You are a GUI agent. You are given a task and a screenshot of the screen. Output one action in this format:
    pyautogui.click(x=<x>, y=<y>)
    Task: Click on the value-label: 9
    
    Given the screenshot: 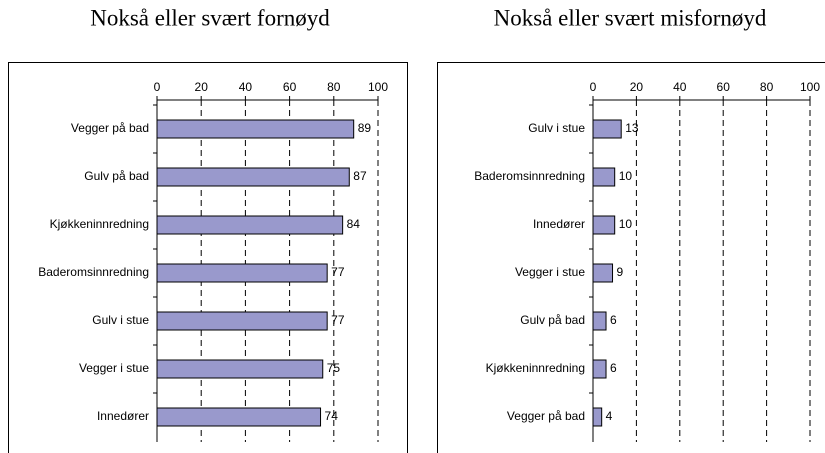 What is the action you would take?
    pyautogui.click(x=620, y=272)
    